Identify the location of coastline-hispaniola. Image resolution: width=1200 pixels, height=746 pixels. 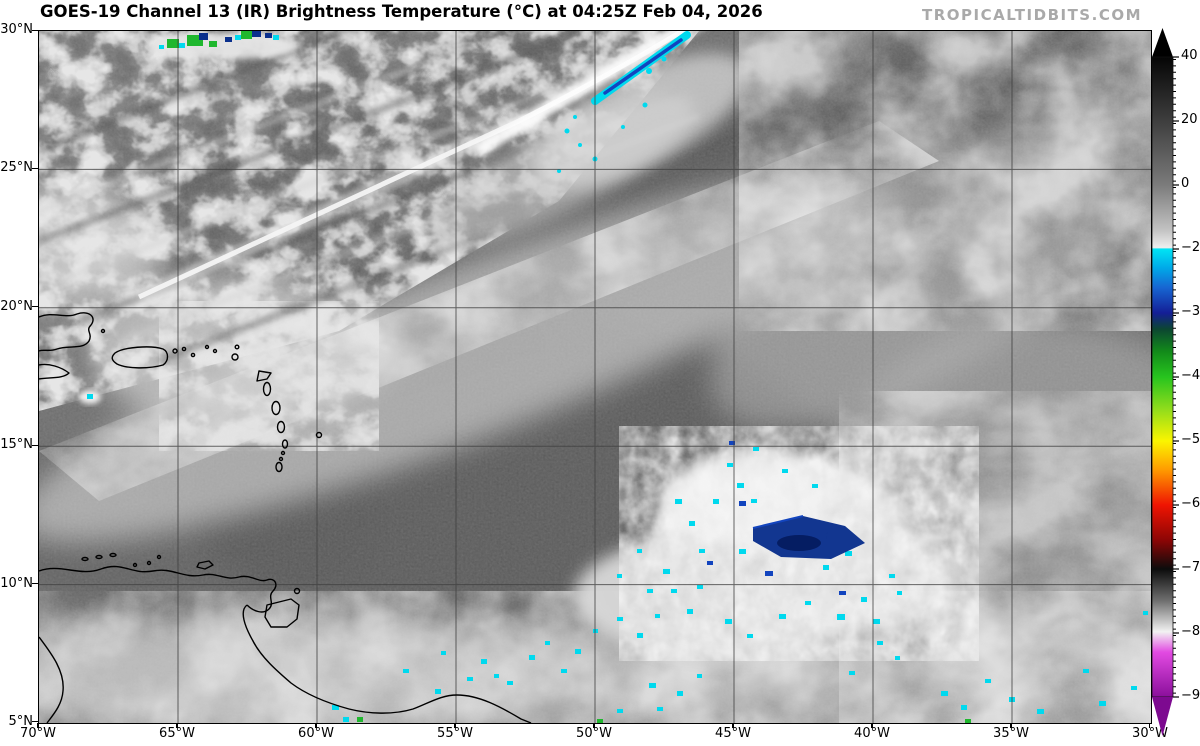
(66, 332).